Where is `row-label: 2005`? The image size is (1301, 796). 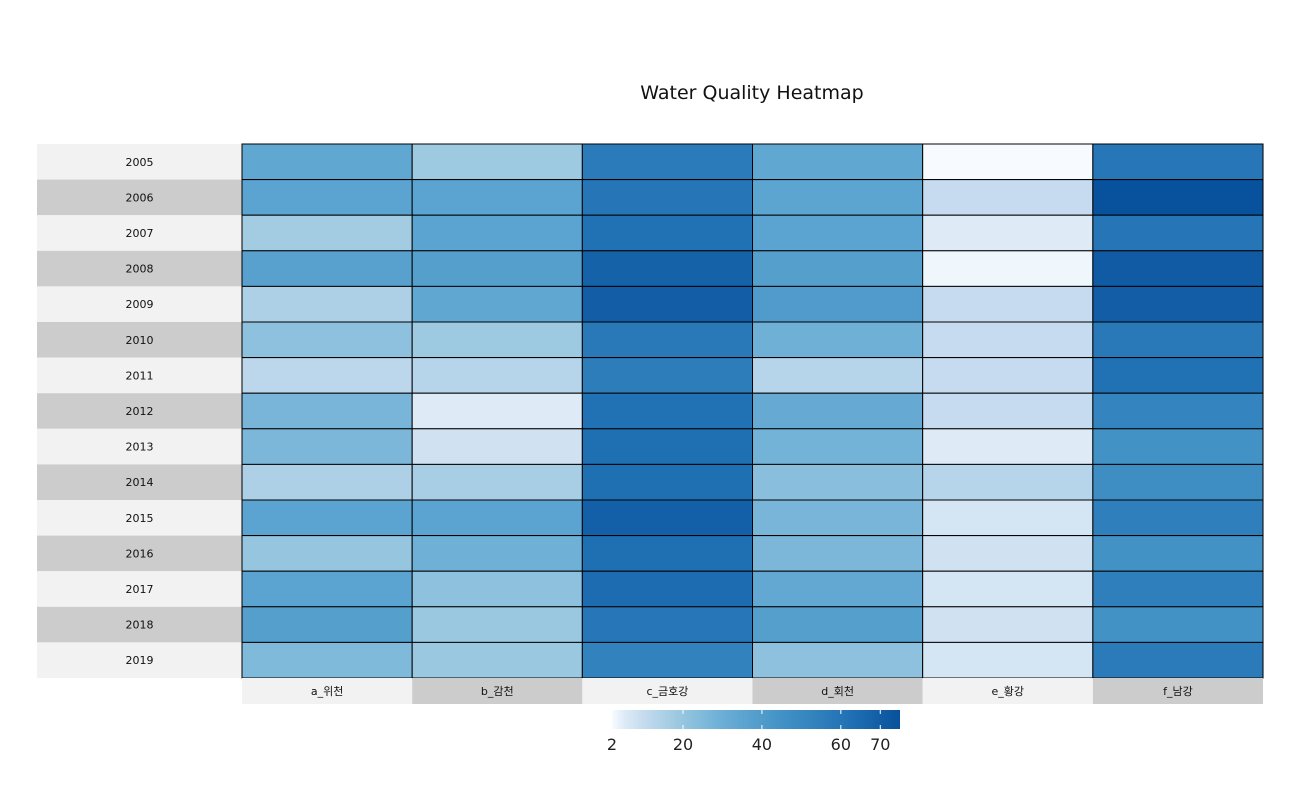 row-label: 2005 is located at coordinates (140, 162).